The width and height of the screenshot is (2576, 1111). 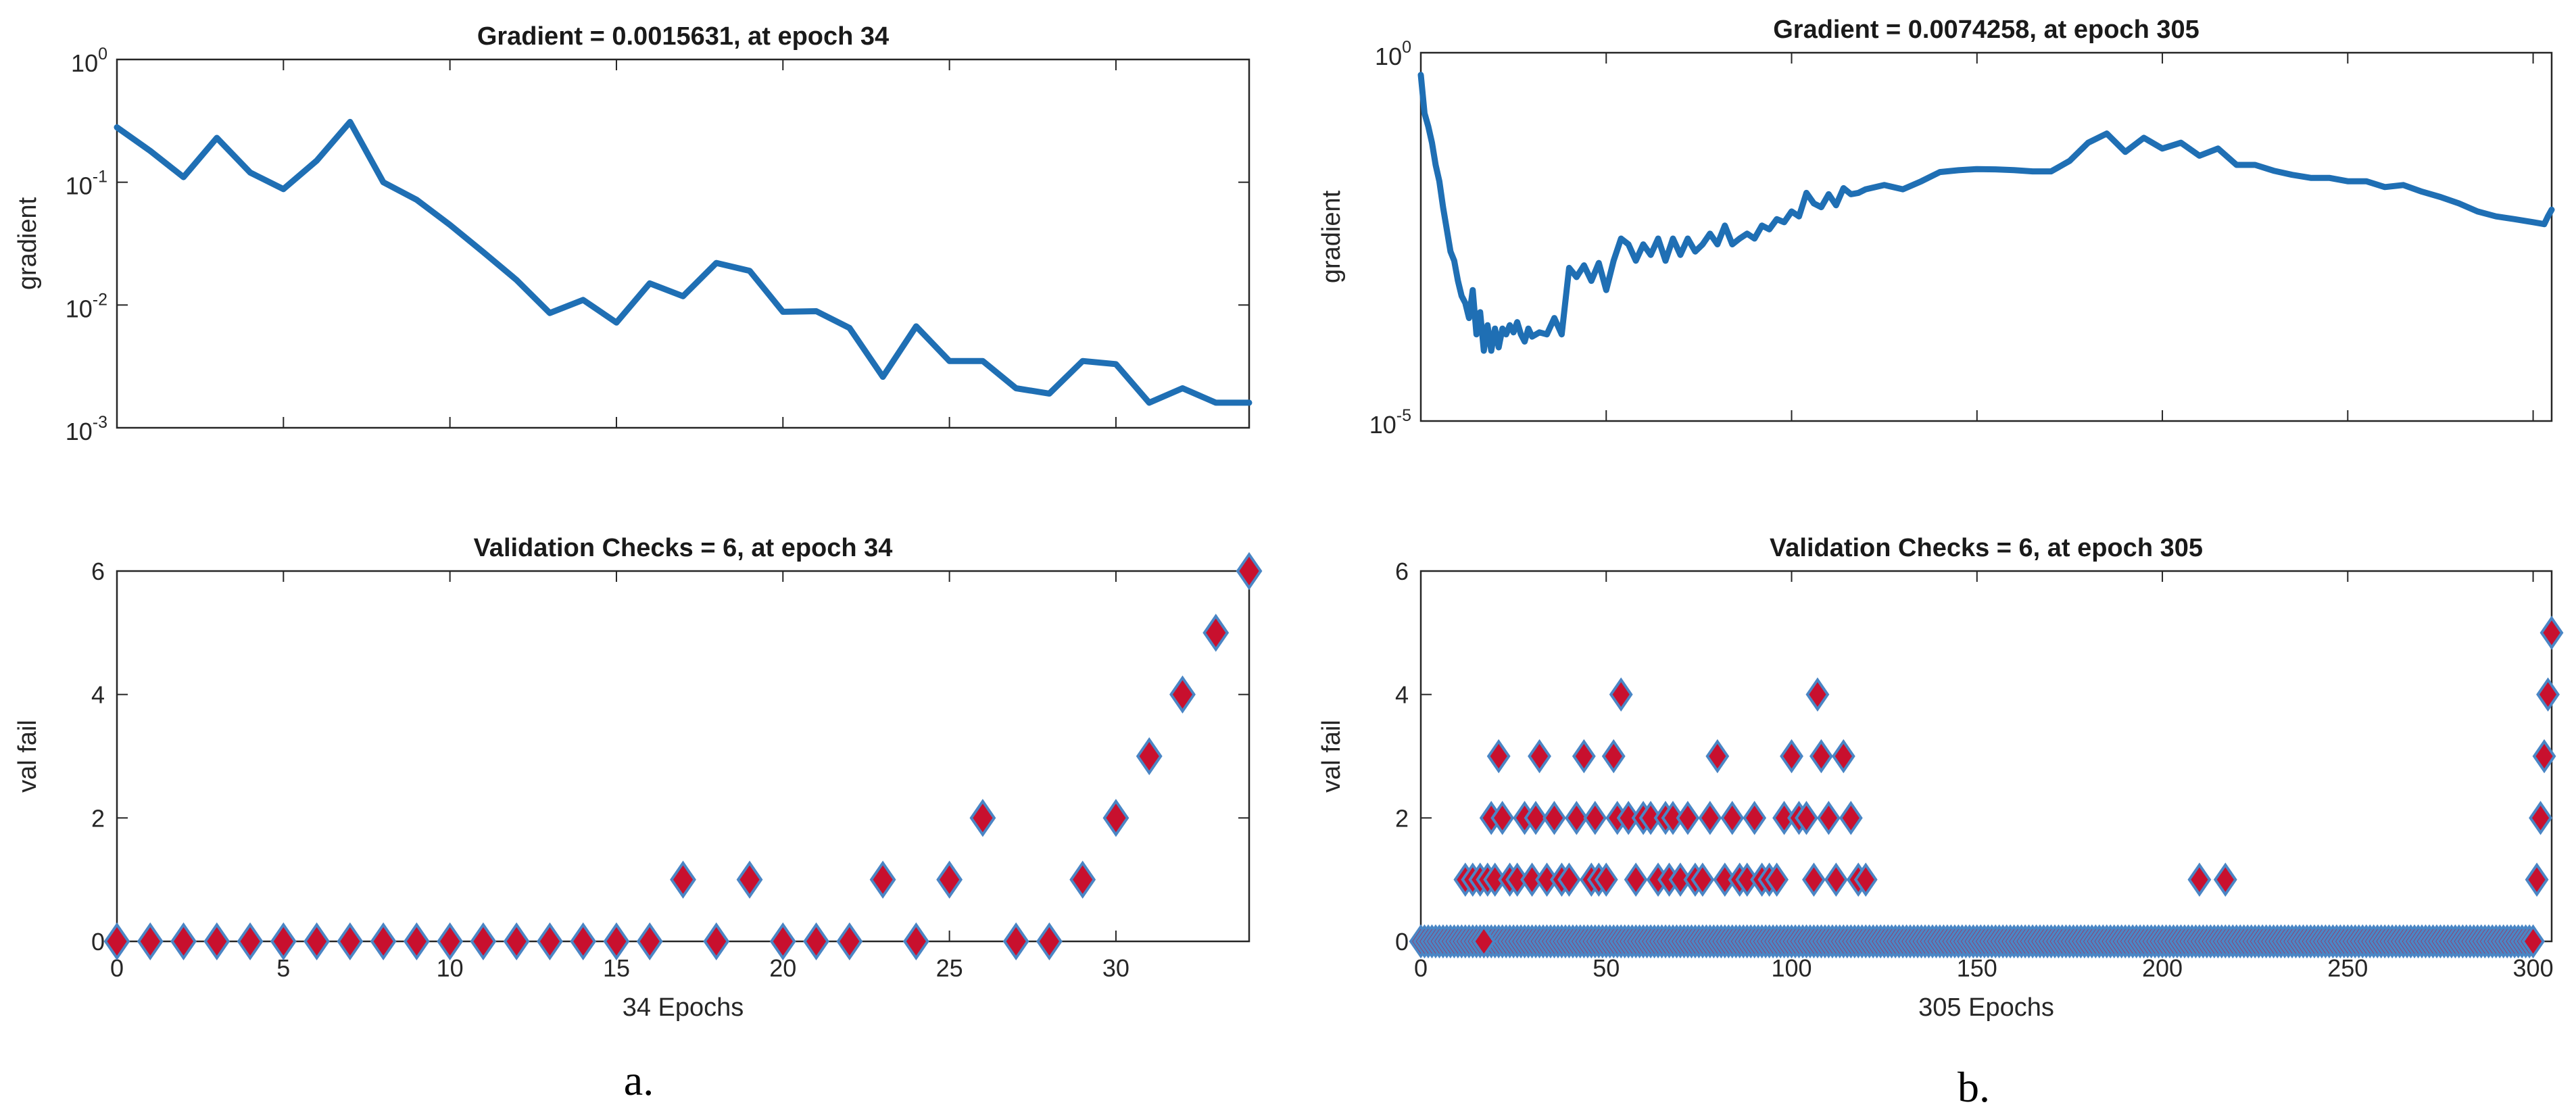 What do you see at coordinates (1115, 968) in the screenshot?
I see `x-tick-label: 30` at bounding box center [1115, 968].